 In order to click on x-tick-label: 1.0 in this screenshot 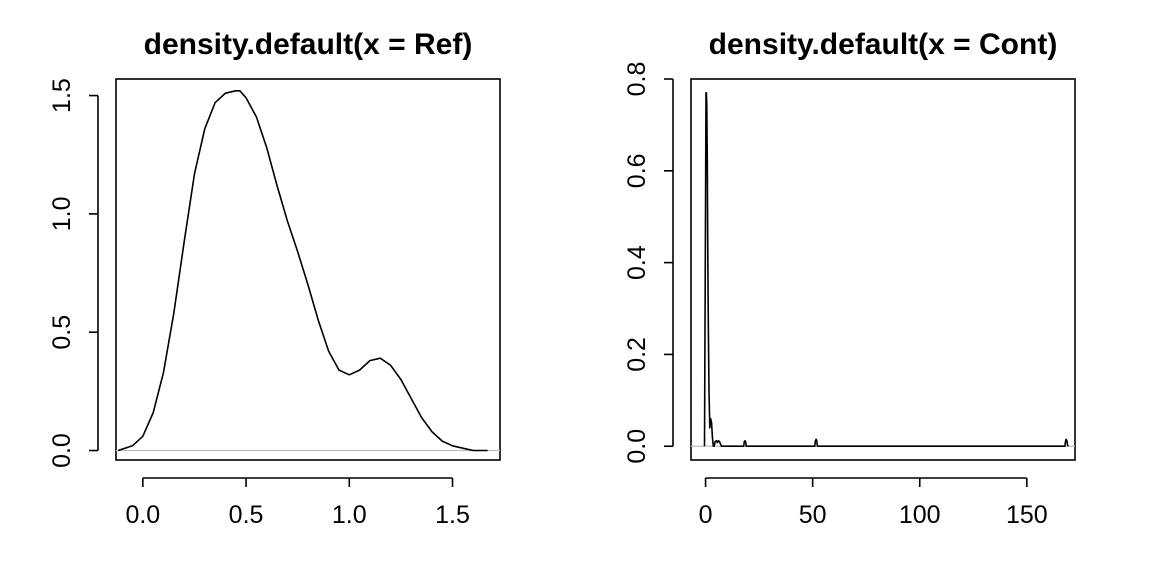, I will do `click(349, 515)`.